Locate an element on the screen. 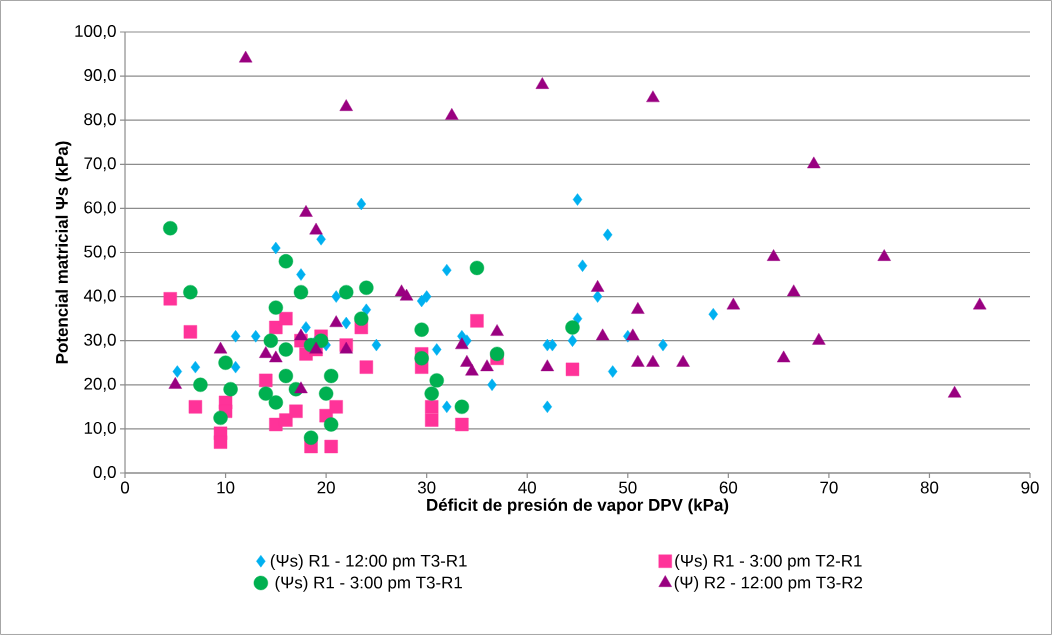 The width and height of the screenshot is (1052, 635). y-tick-label: 100,0 is located at coordinates (95, 31).